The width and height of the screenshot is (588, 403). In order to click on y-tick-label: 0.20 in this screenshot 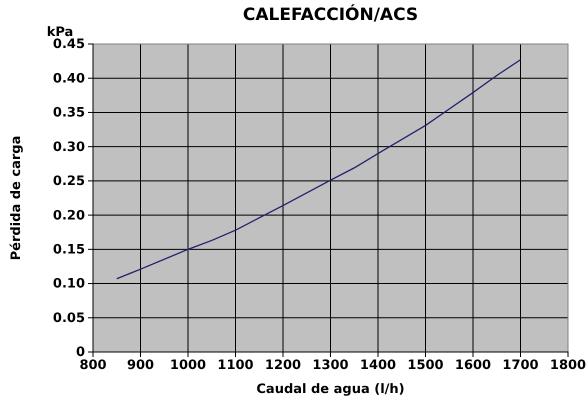, I will do `click(68, 216)`.